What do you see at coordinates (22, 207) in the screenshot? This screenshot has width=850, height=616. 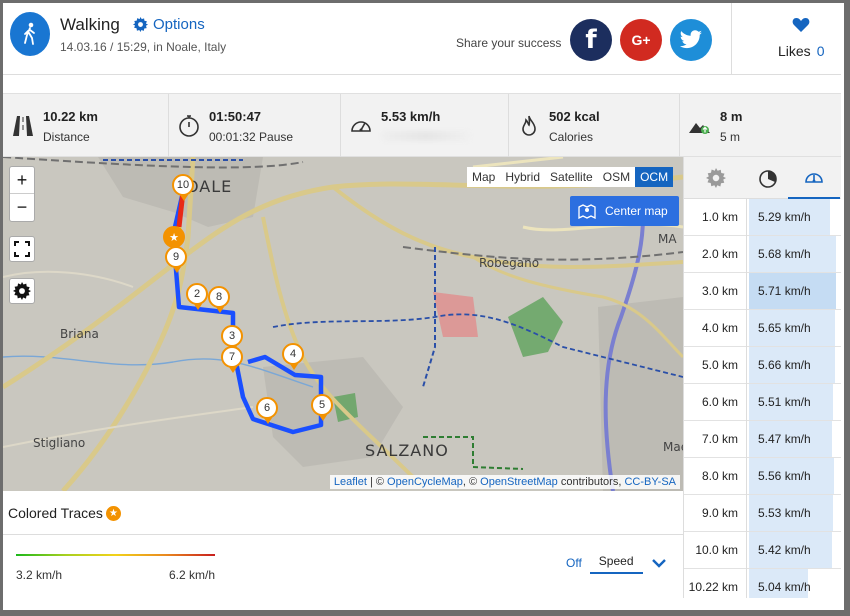 I see `zoom-out-button: −` at bounding box center [22, 207].